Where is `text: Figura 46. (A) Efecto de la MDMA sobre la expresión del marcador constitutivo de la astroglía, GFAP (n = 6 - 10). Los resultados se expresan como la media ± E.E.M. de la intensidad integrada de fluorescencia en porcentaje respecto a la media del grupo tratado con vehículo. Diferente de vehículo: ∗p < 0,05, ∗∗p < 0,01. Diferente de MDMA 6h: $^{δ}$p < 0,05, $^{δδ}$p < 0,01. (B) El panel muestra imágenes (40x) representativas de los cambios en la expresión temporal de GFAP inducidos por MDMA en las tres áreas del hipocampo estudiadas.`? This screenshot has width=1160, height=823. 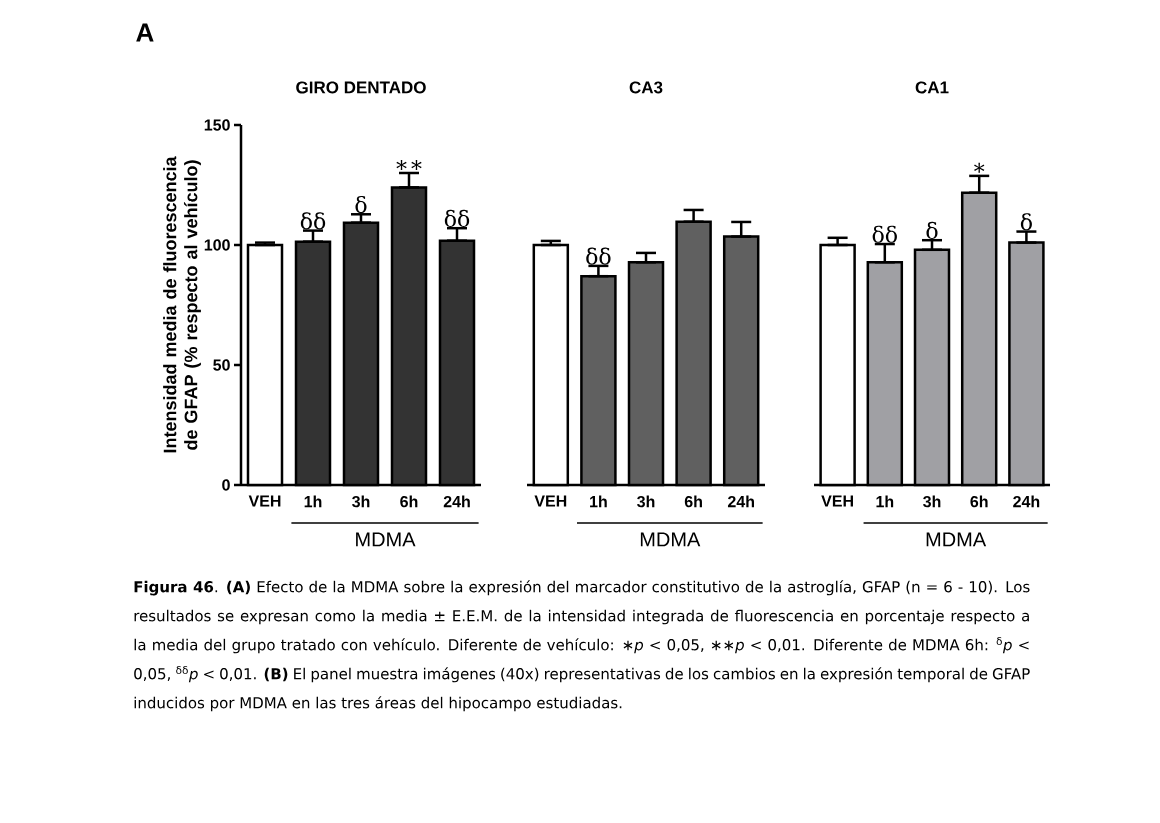
text: Figura 46. (A) Efecto de la MDMA sobre la expresión del marcador constitutivo de la astroglía, GFAP (n = 6 - 10). Los resultados se expresan como la media ± E.E.M. de la intensidad integrada de fluorescencia en porcentaje respecto a la media del grupo tratado con vehículo. Diferente de vehículo: ∗p < 0,05, ∗∗p < 0,01. Diferente de MDMA 6h: $^{δ}$p < 0,05, $^{δδ}$p < 0,01. (B) El panel muestra imágenes (40x) representativas de los cambios en la expresión temporal de GFAP inducidos por MDMA en las tres áreas del hipocampo estudiadas. is located at coordinates (582, 646).